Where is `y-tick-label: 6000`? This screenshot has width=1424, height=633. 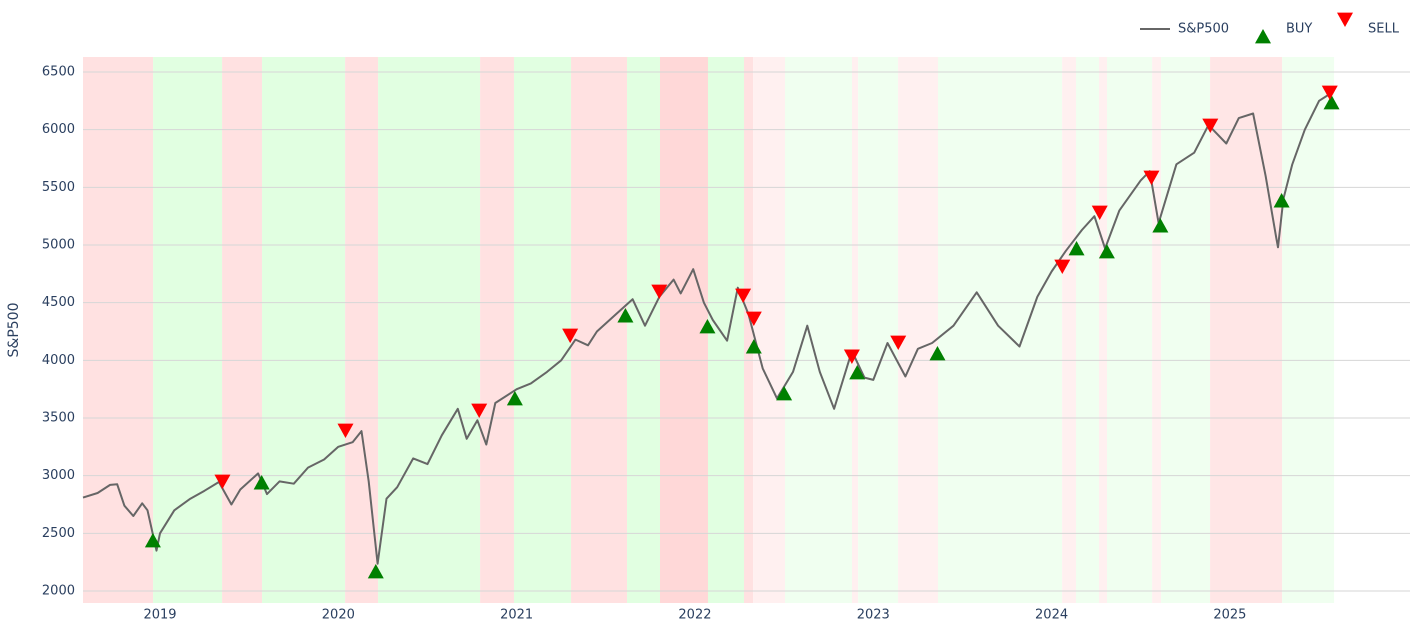 y-tick-label: 6000 is located at coordinates (58, 129).